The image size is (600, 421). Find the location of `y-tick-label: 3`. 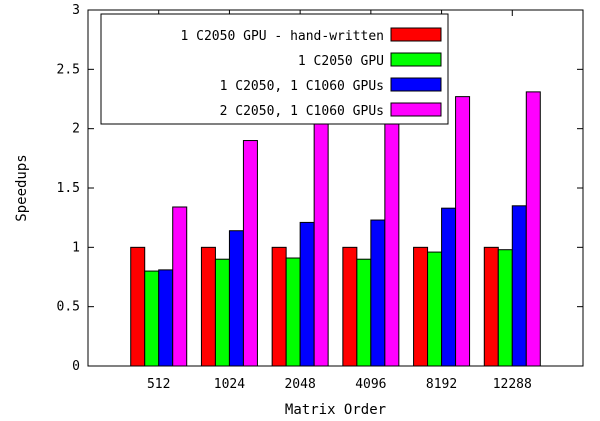

y-tick-label: 3 is located at coordinates (76, 10).